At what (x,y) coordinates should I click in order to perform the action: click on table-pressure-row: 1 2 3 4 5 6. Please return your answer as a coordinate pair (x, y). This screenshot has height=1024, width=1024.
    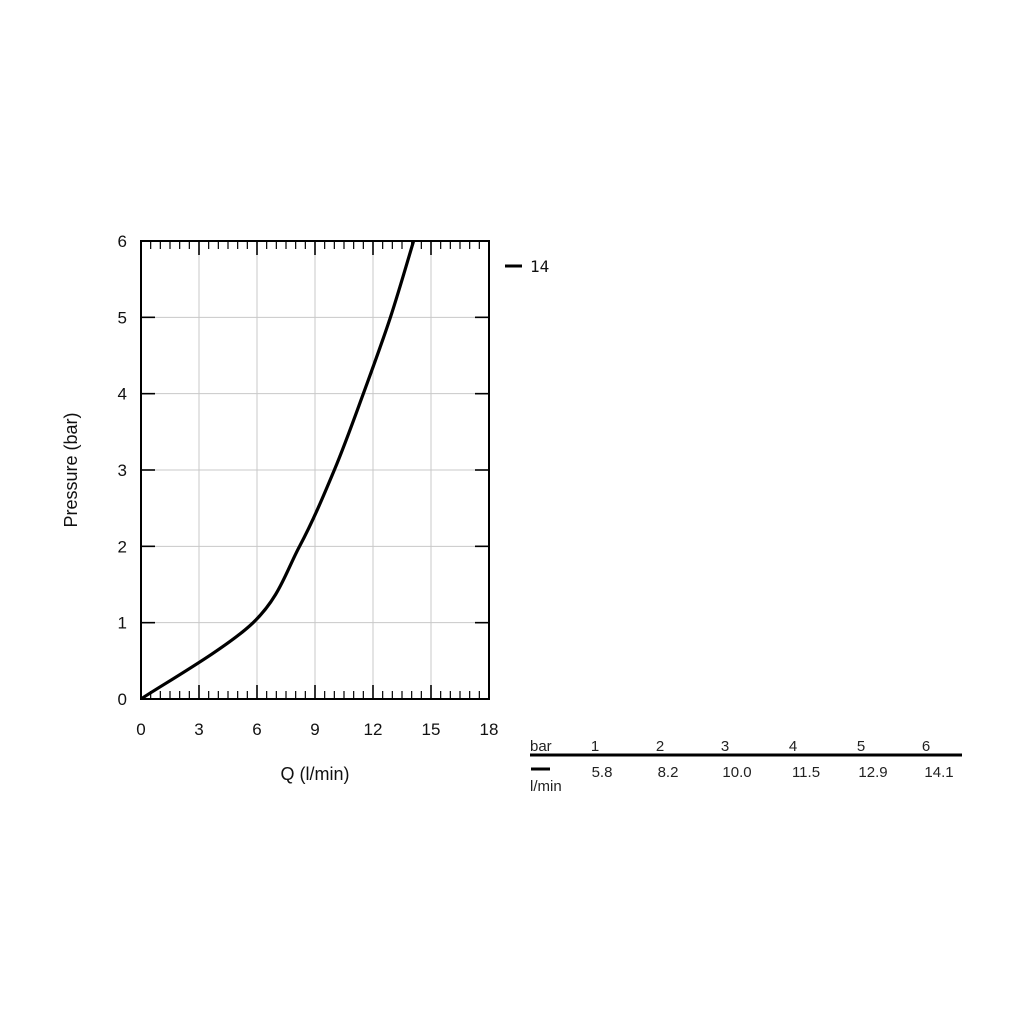
    Looking at the image, I should click on (760, 746).